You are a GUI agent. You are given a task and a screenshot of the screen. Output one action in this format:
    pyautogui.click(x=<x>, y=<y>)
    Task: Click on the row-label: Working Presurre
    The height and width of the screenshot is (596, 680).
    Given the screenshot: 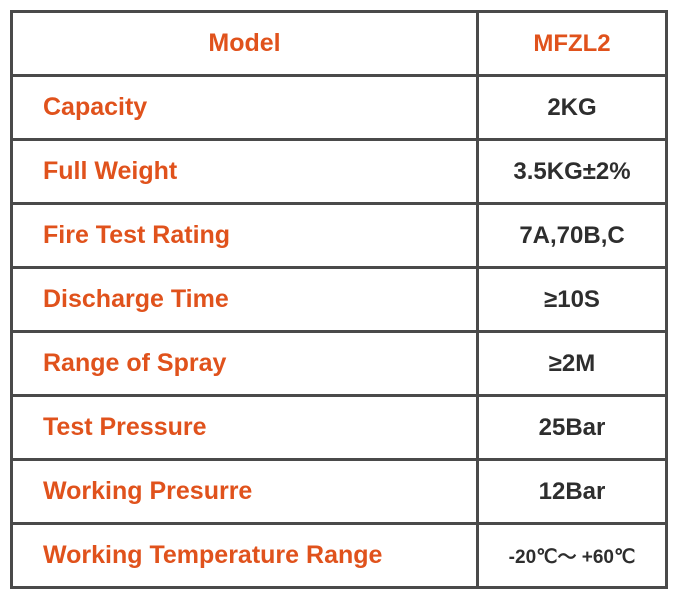 What is the action you would take?
    pyautogui.click(x=244, y=491)
    